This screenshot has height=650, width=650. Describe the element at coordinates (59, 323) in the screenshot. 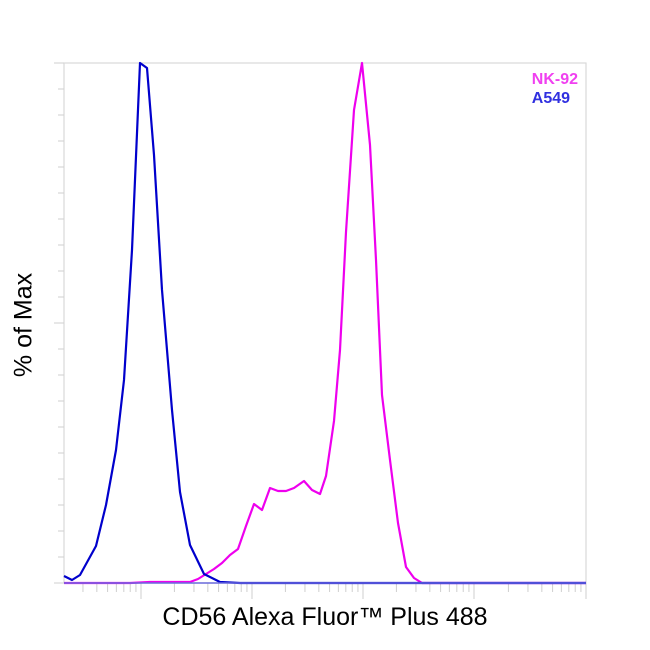

I see `y-axis-ticks` at that location.